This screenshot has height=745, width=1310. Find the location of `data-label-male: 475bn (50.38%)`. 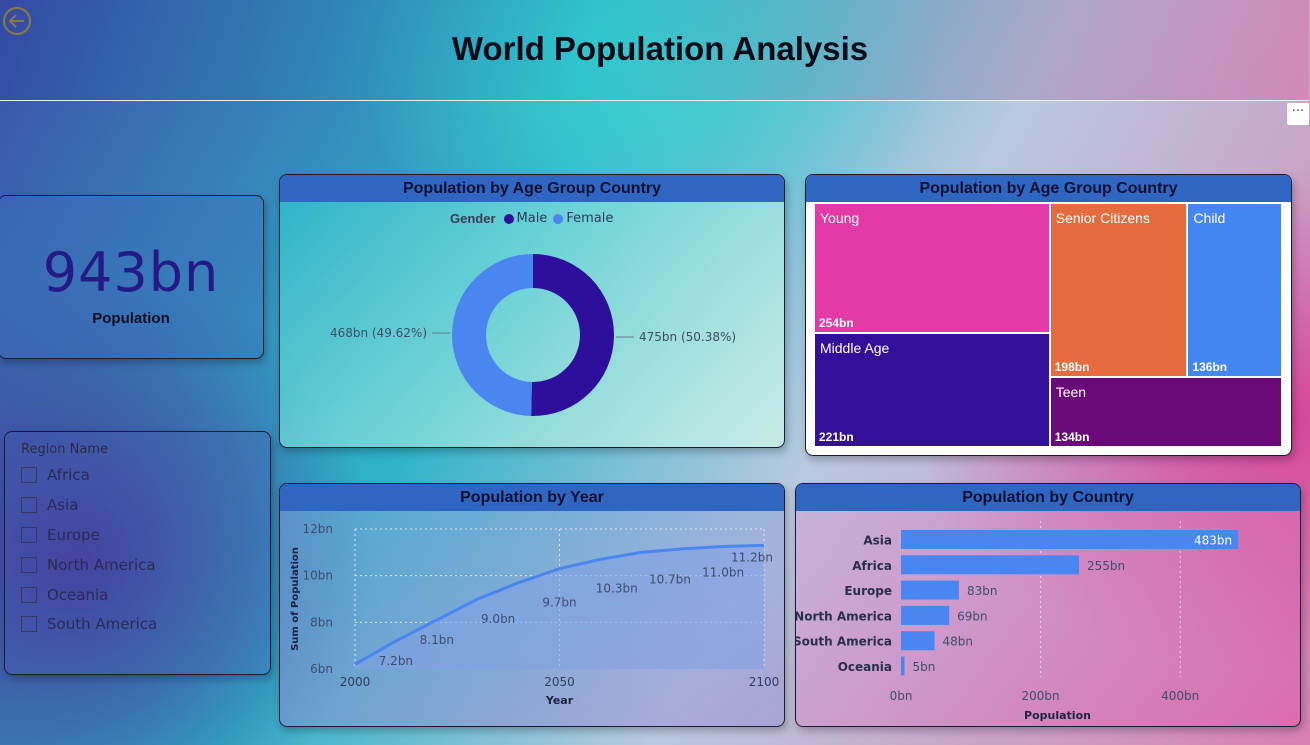

data-label-male: 475bn (50.38%) is located at coordinates (687, 337).